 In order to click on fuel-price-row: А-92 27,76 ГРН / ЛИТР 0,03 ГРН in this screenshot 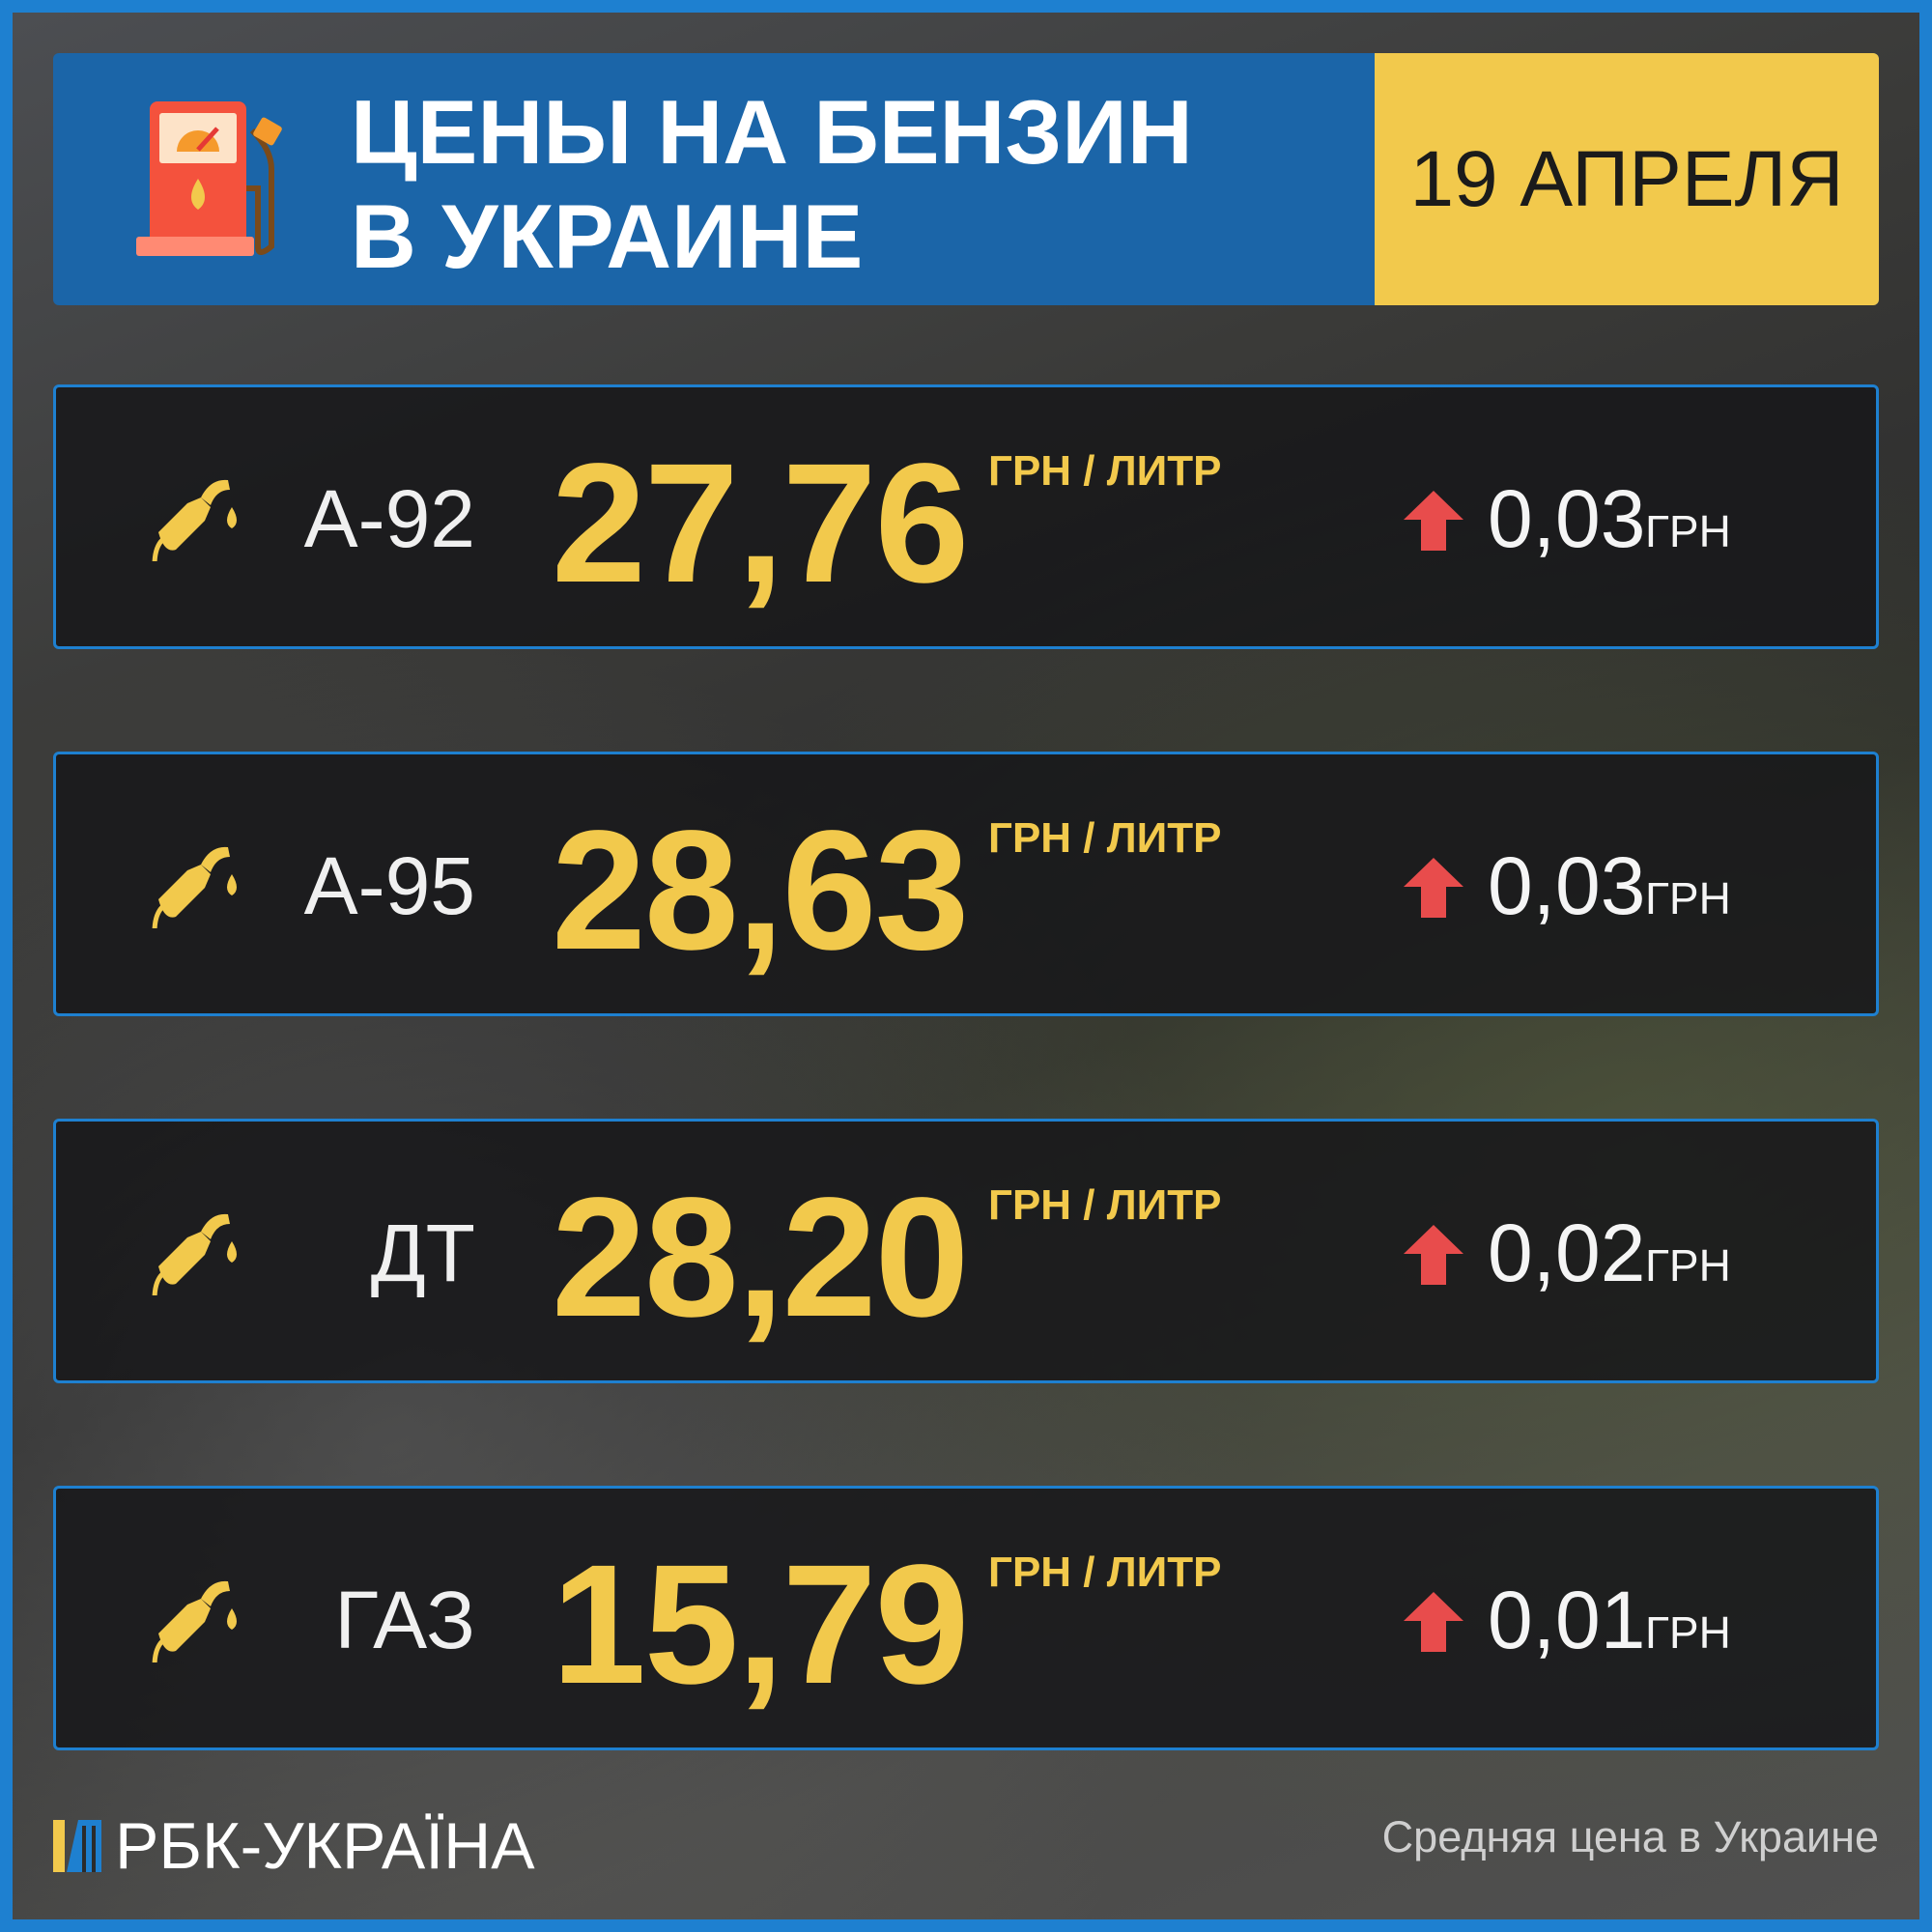, I will do `click(966, 516)`.